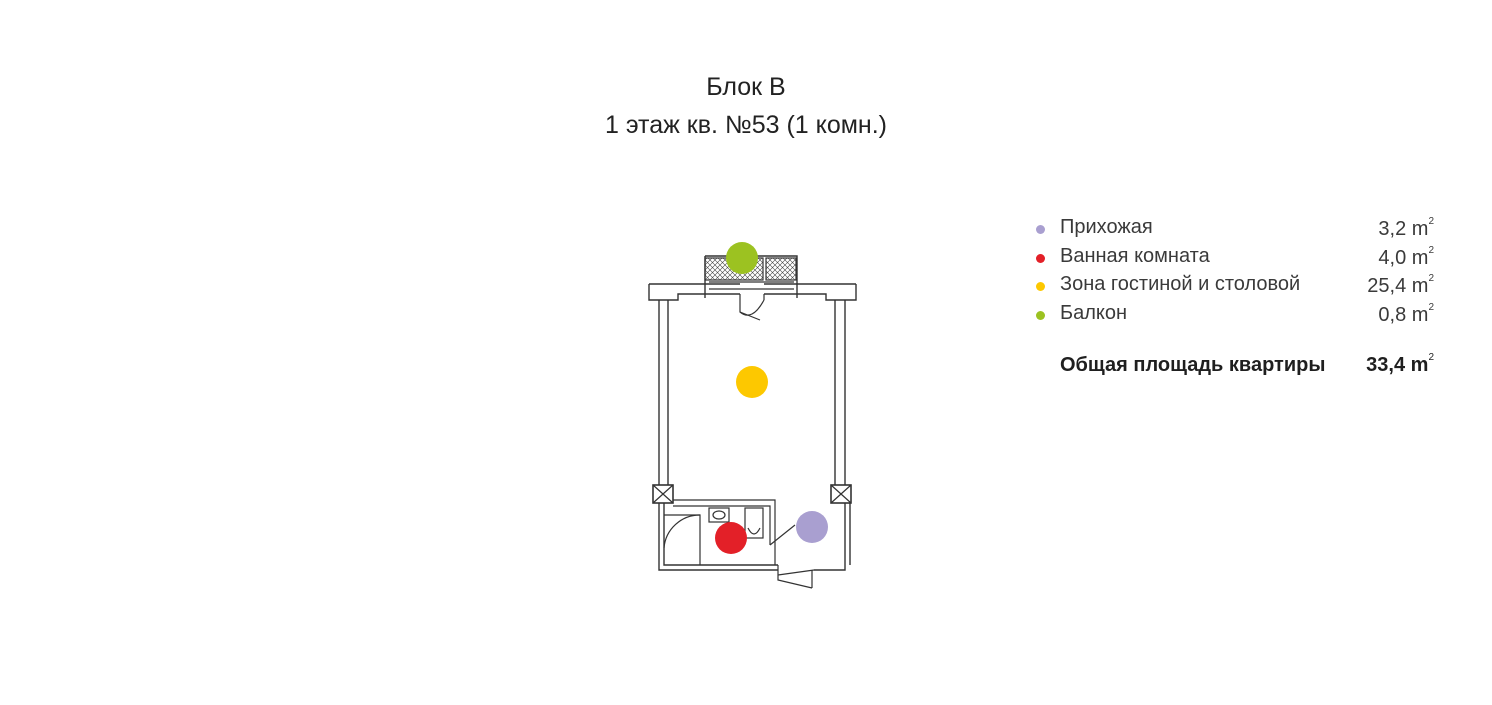 The image size is (1492, 705). I want to click on marker-balcony, so click(742, 258).